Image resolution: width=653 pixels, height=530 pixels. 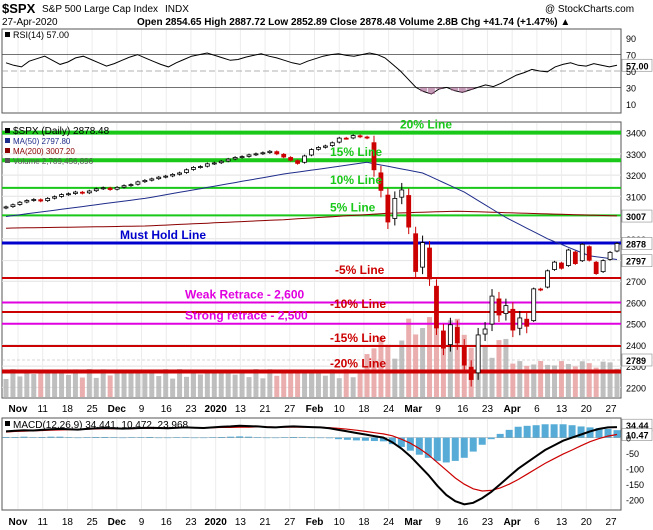 I want to click on date-axis-label-bottom: 16, so click(x=463, y=522).